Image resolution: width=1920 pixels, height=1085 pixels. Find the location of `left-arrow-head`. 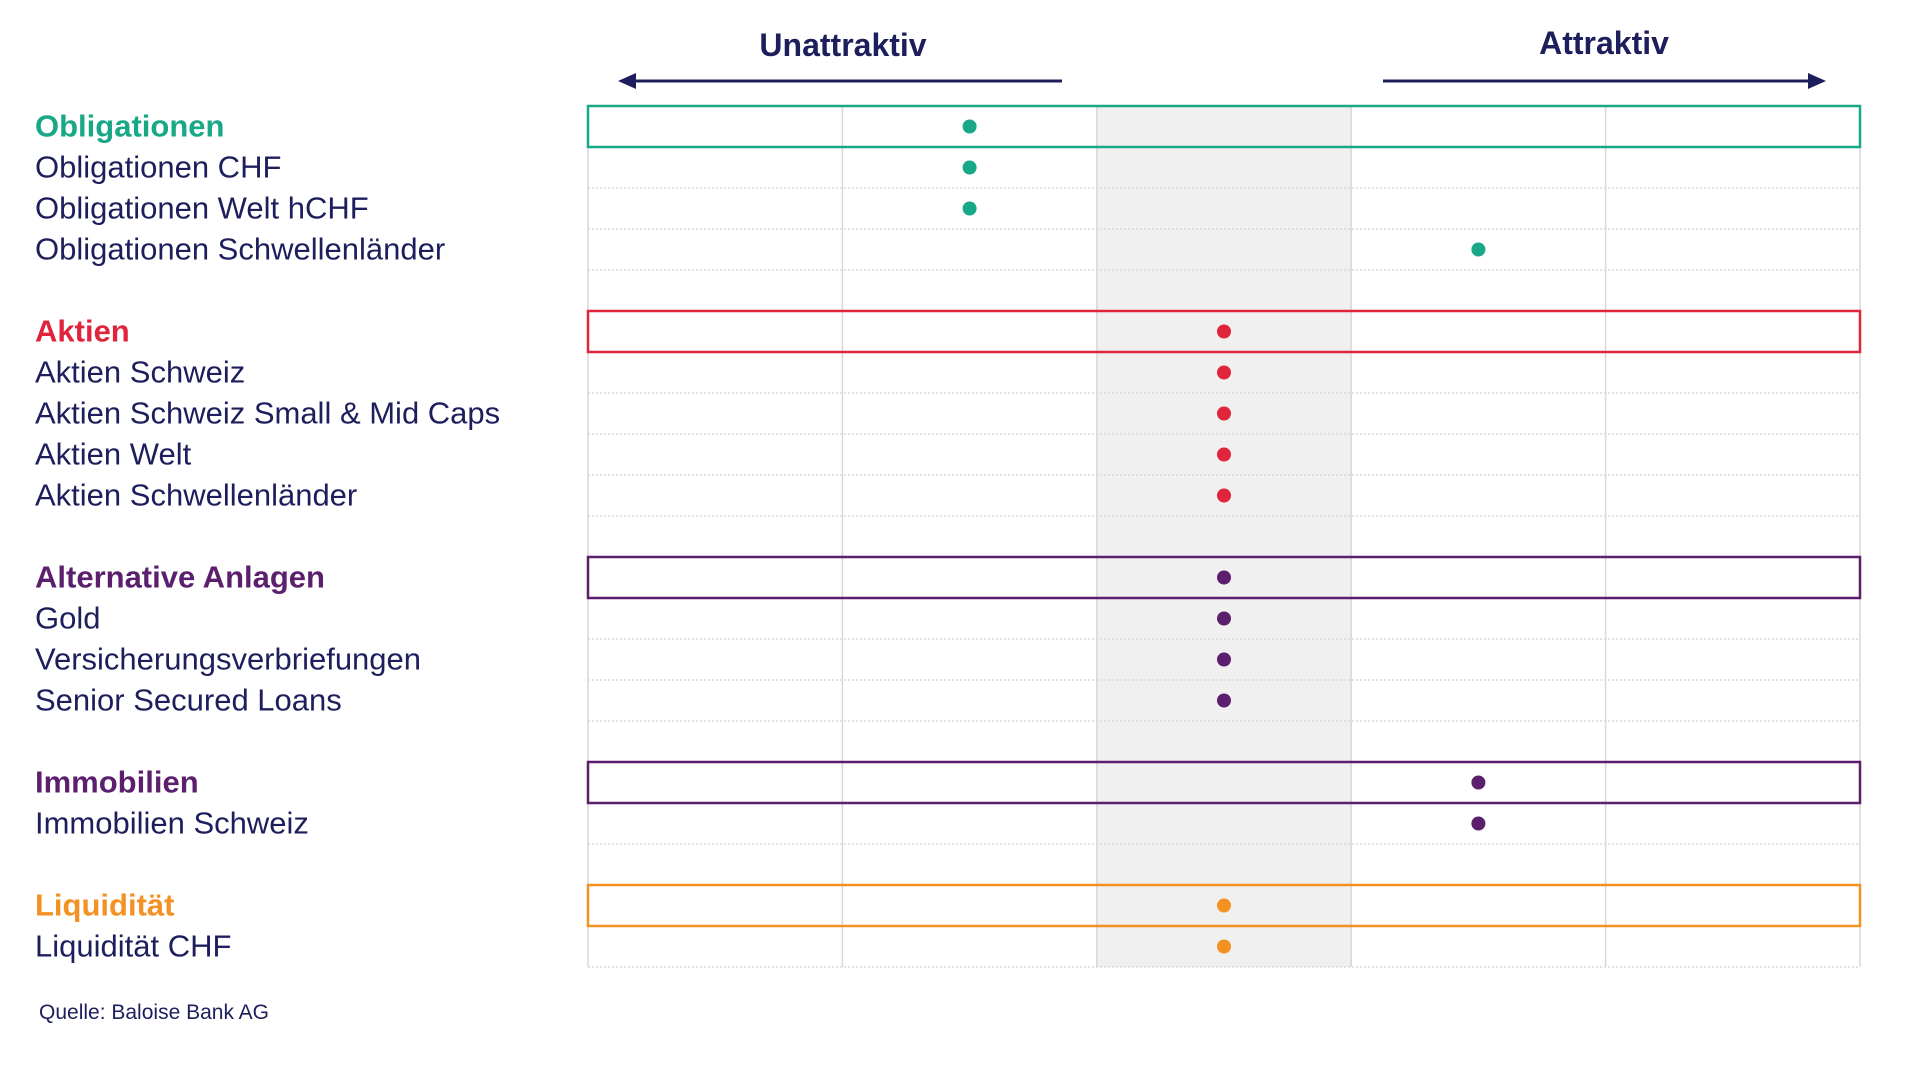

left-arrow-head is located at coordinates (627, 81).